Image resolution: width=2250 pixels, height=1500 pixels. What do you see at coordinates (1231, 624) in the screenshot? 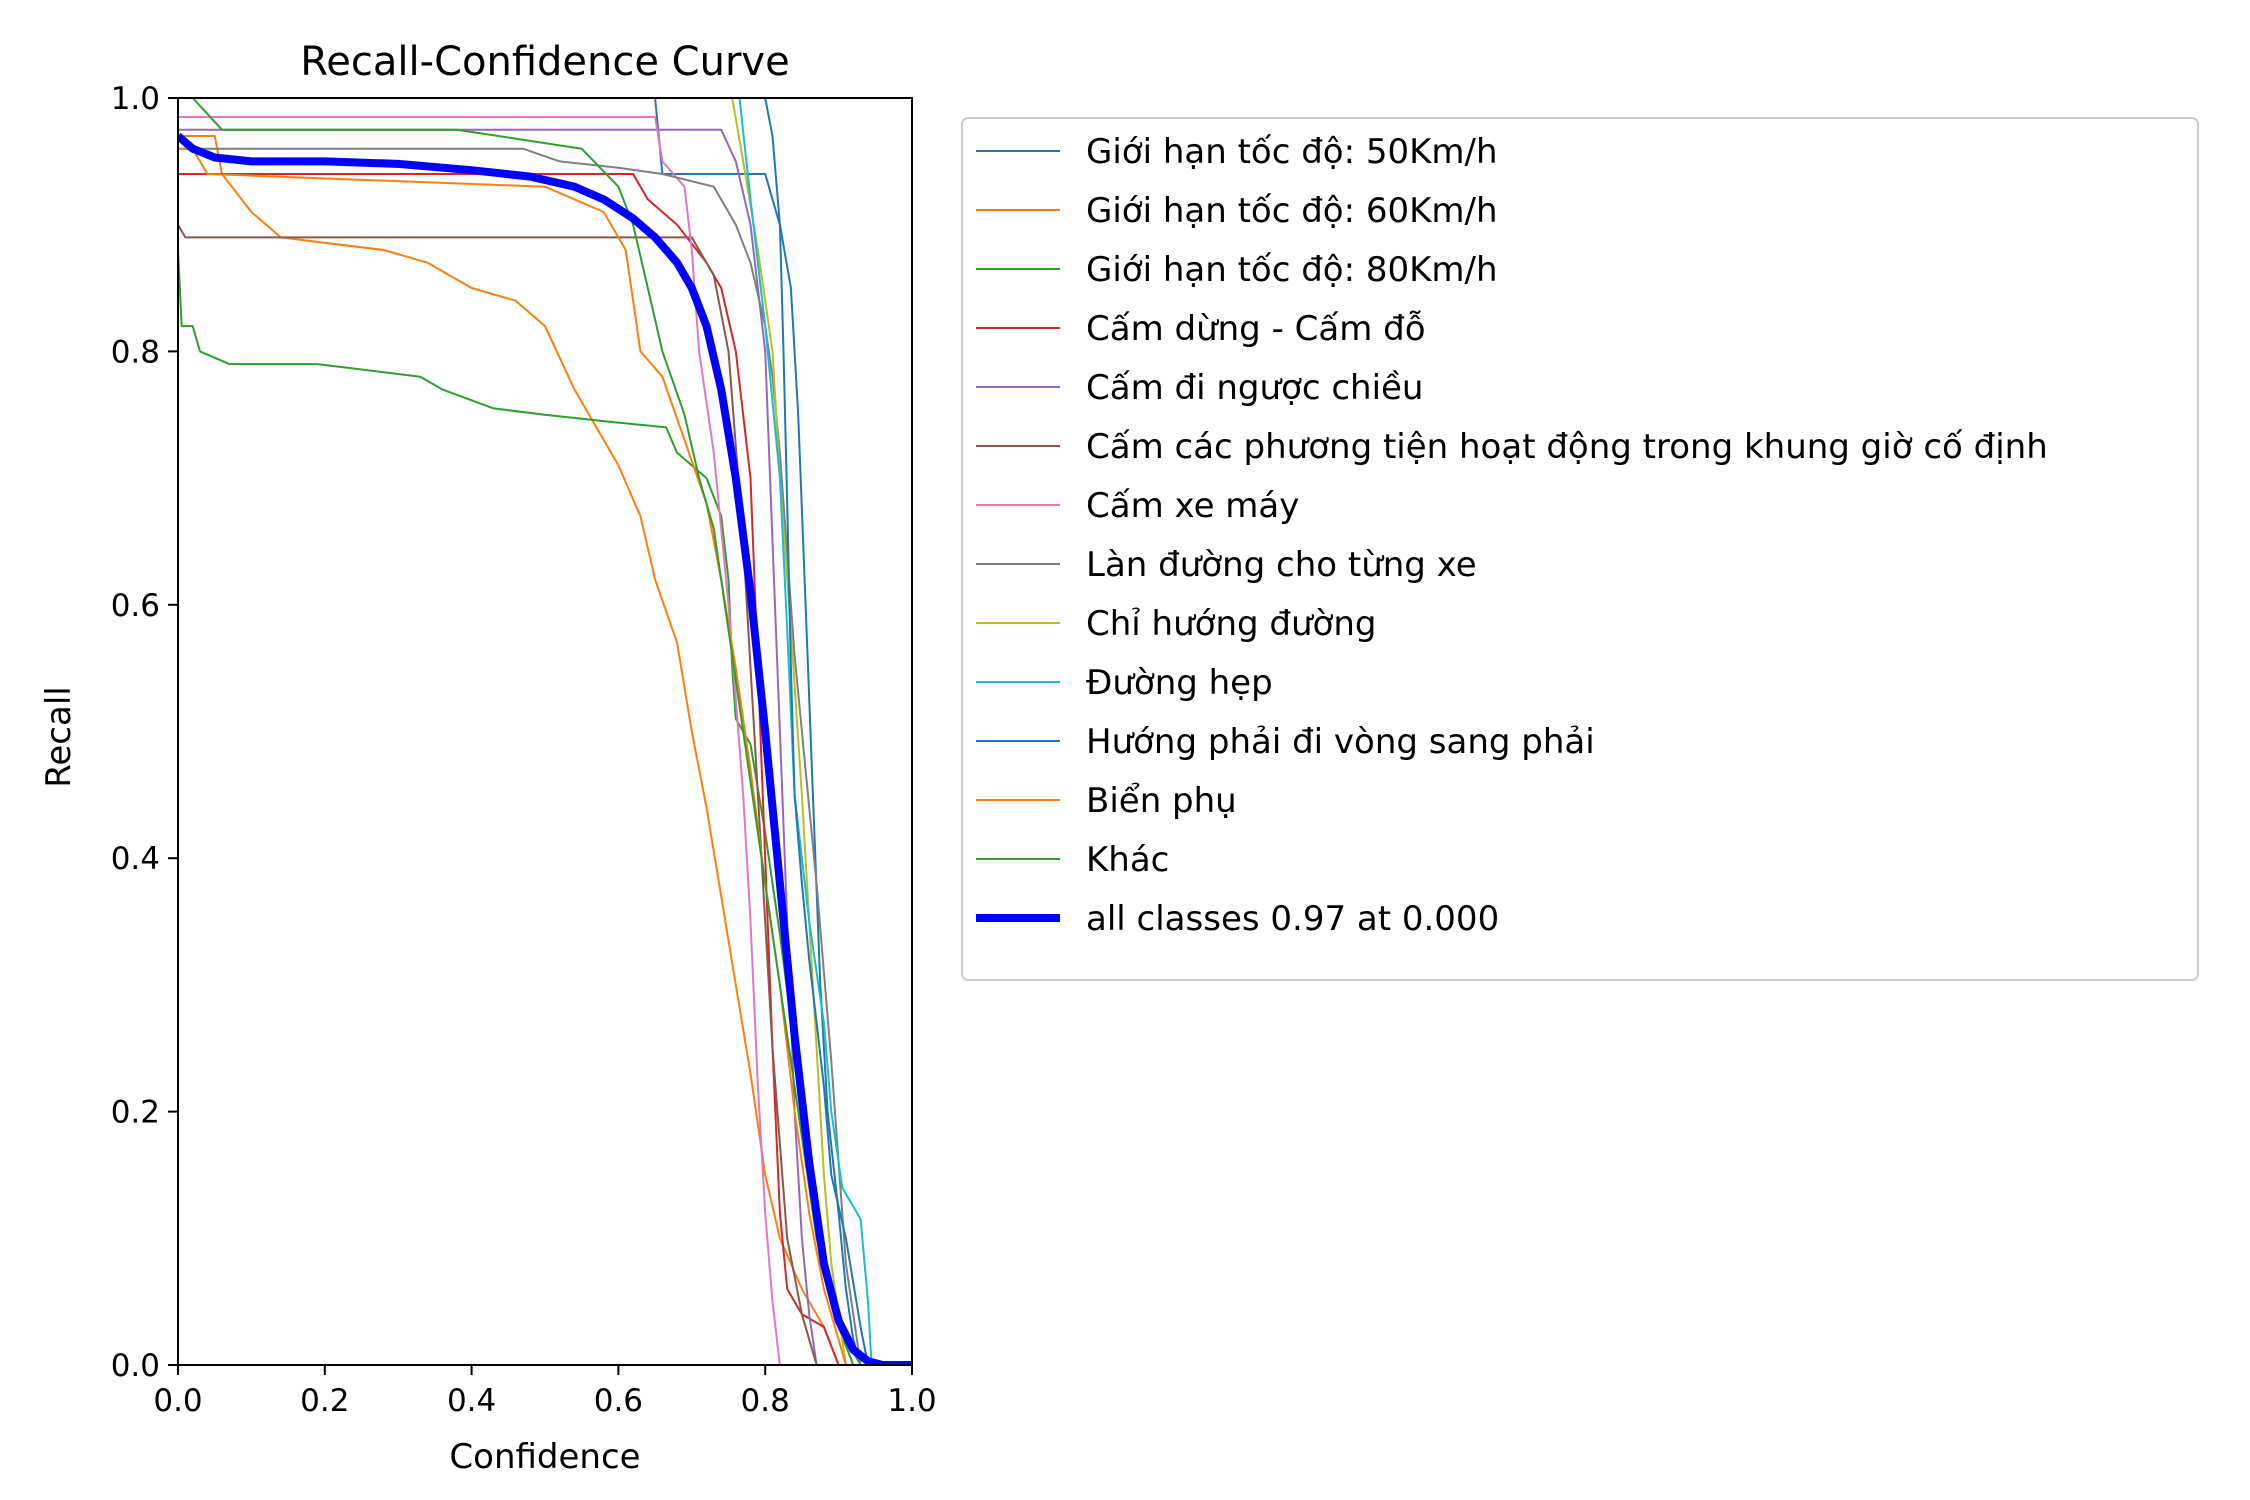
I see `legend-label-9: Chỉ hướng đường` at bounding box center [1231, 624].